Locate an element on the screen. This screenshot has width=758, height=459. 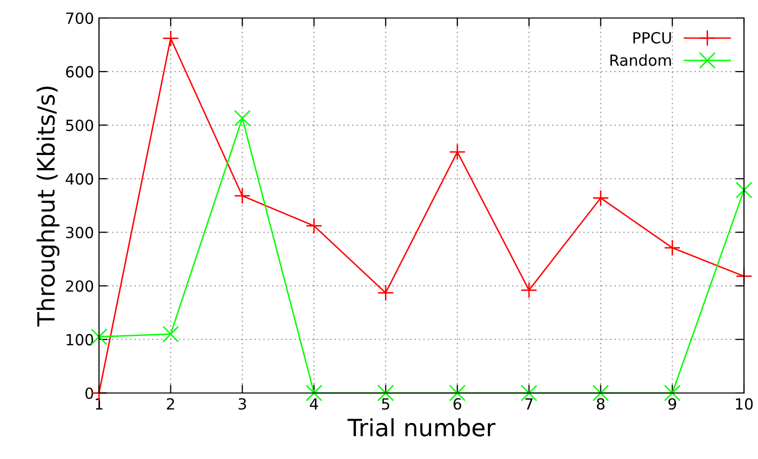
x-tick-label: 3 is located at coordinates (242, 404).